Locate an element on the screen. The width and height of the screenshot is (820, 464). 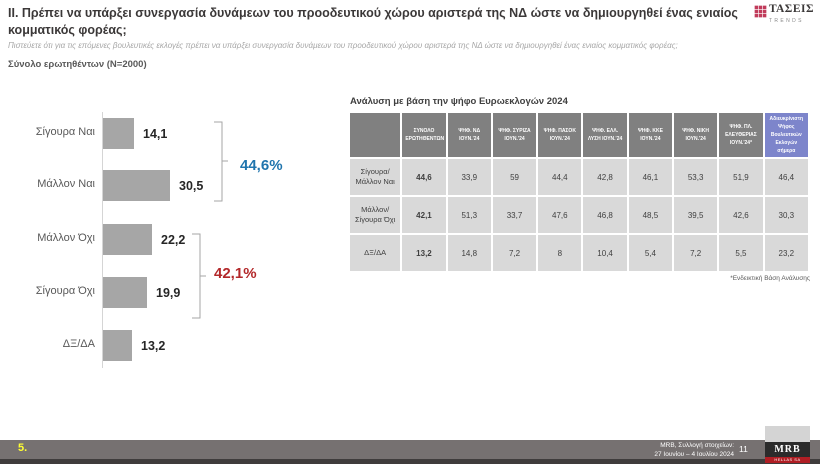
mrb-logo-hellas-strip: HELLAS SA is located at coordinates (787, 460).